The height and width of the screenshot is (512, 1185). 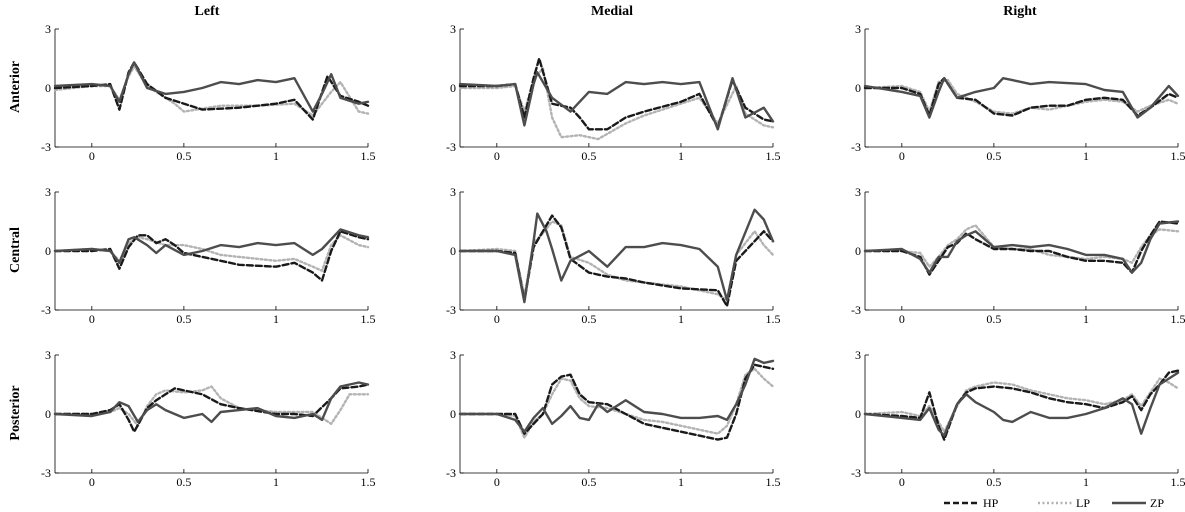 I want to click on panel-posterior-medial-x-tick-label: 0, so click(x=497, y=482).